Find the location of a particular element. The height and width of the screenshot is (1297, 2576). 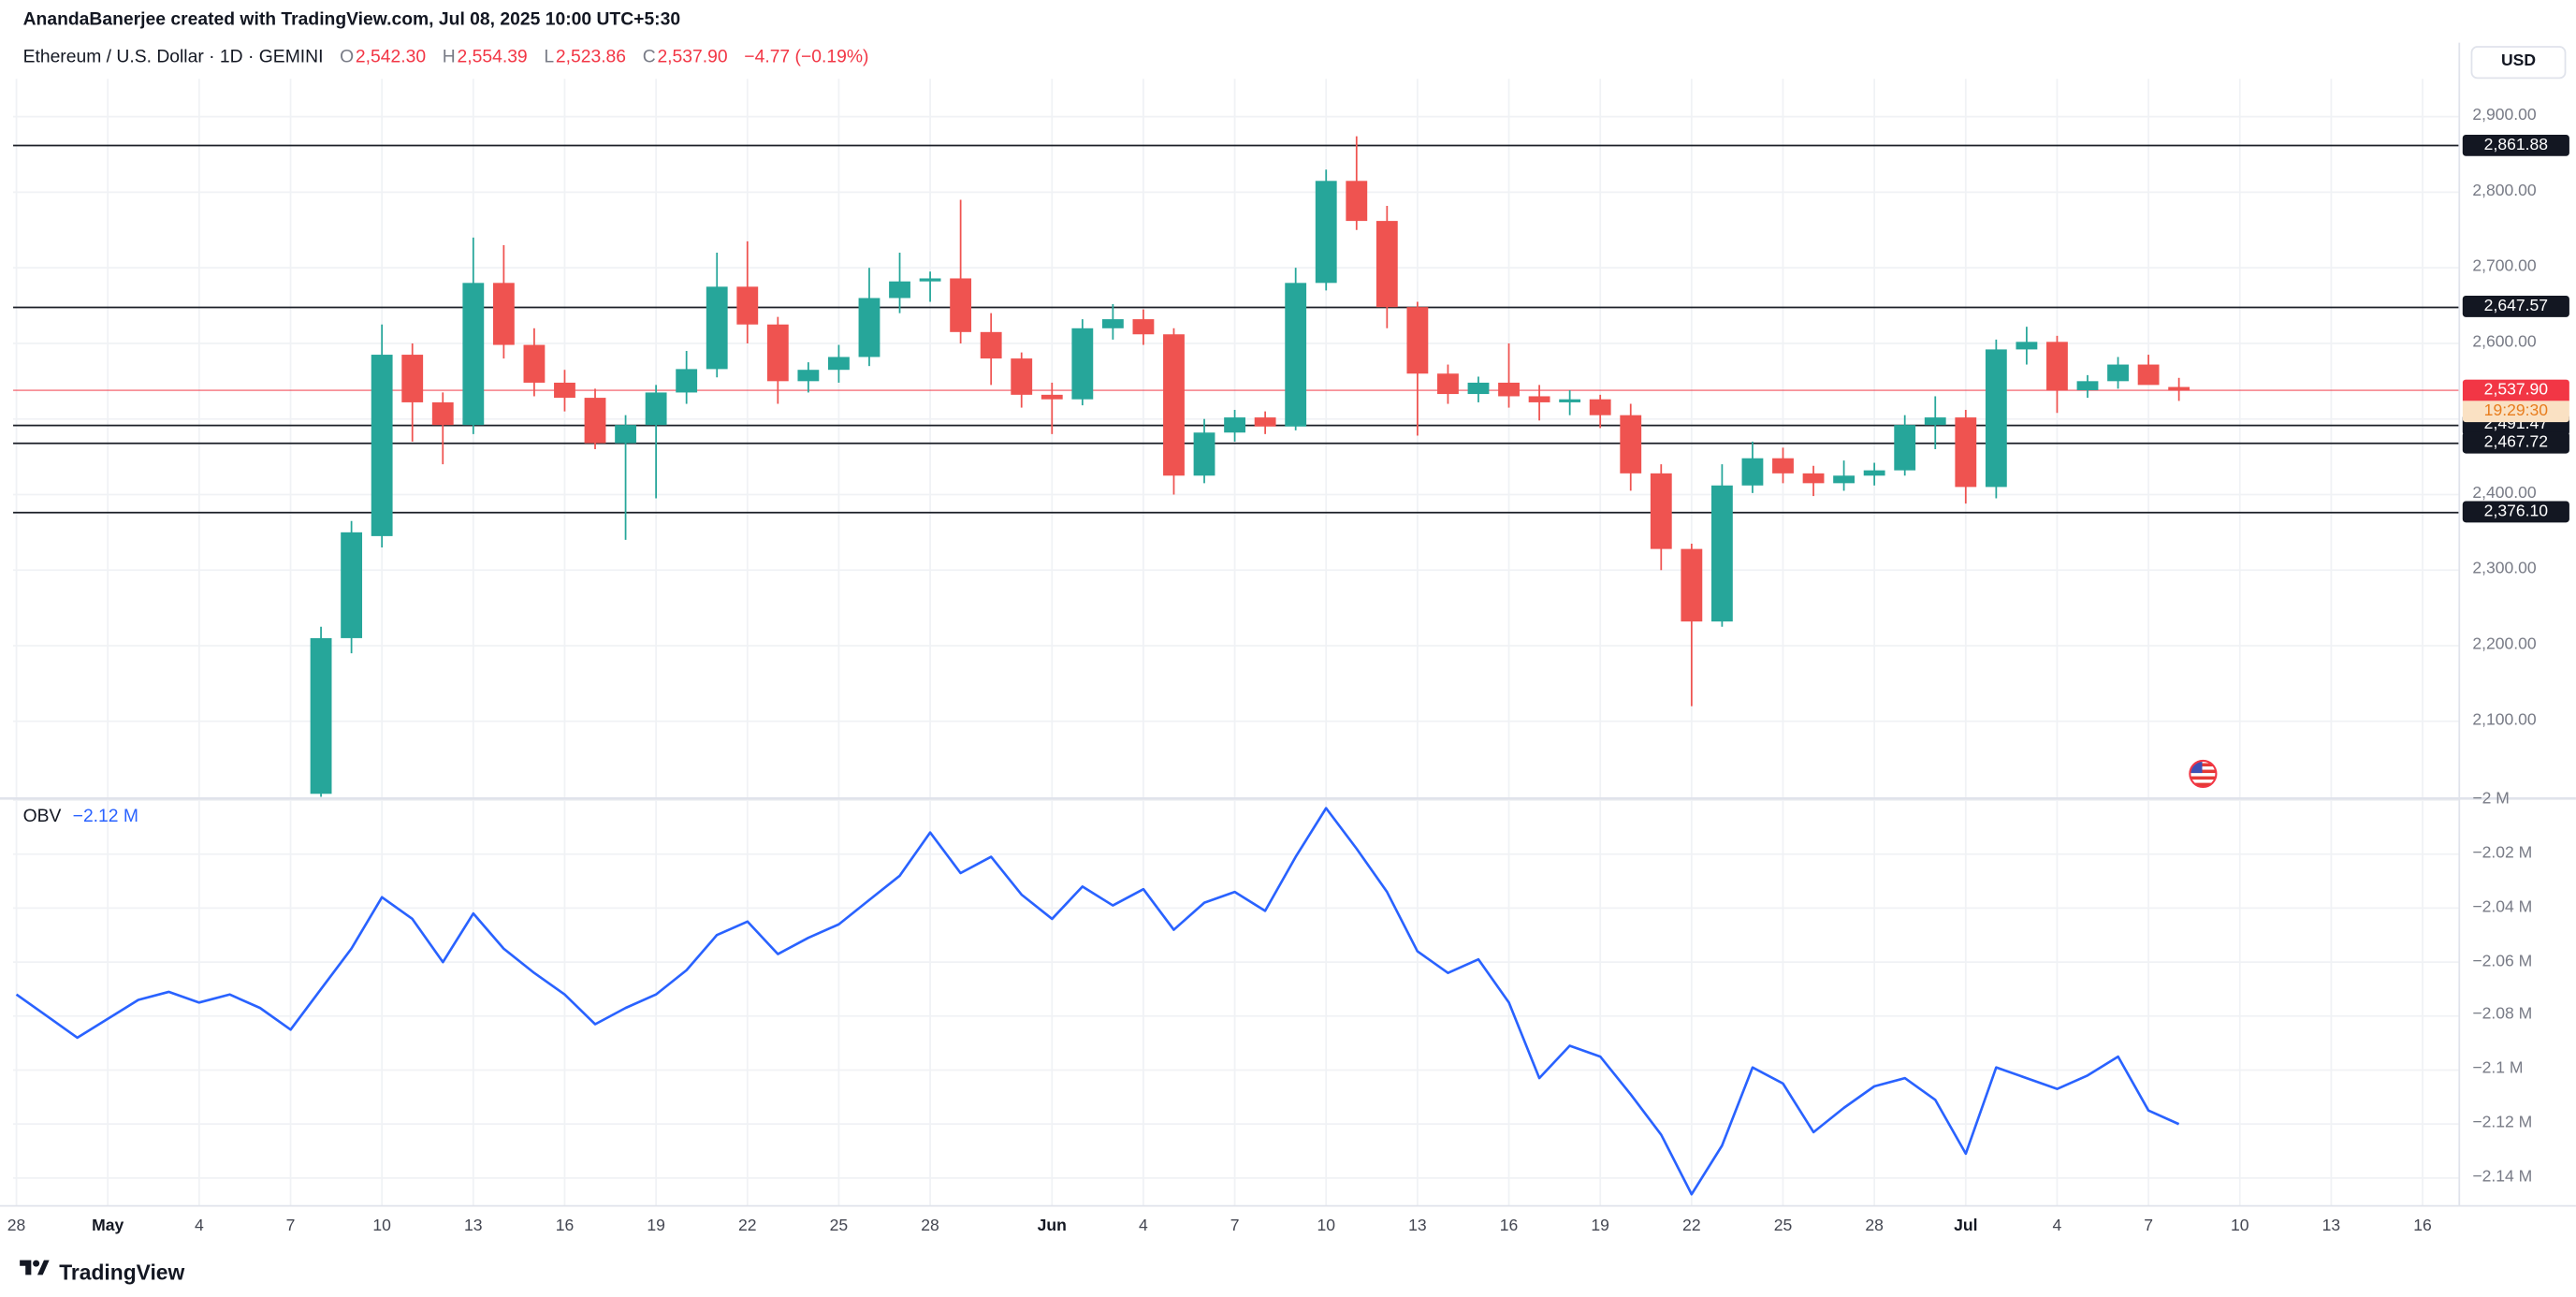

last-price-badge: 2,537.90 19:29:30 is located at coordinates (2515, 400).